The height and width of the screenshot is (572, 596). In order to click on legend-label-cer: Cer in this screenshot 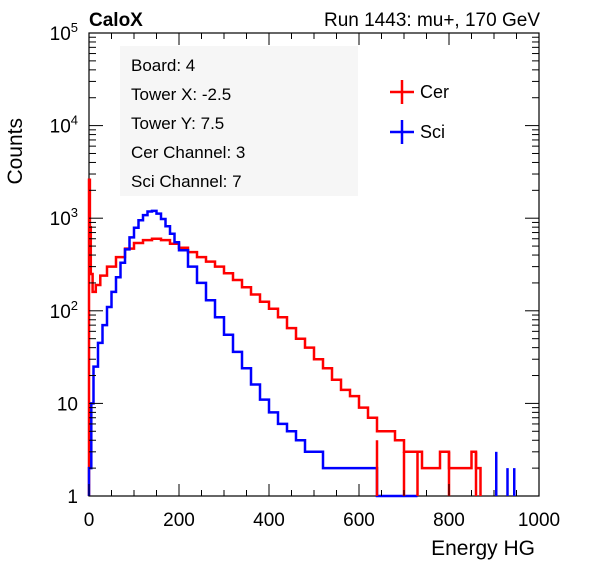, I will do `click(434, 92)`.